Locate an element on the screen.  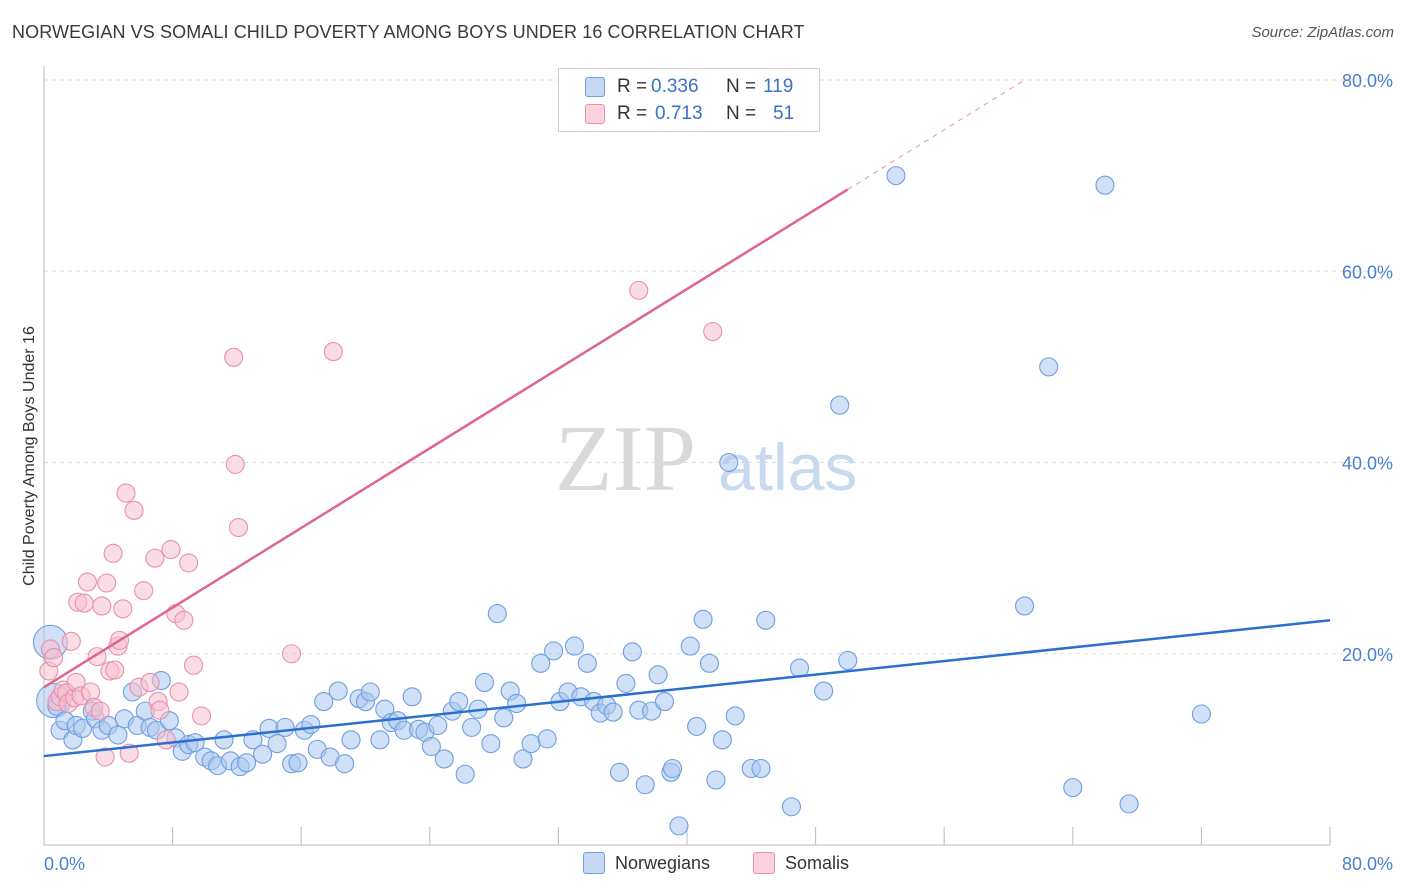
y-tick-label: 20.0% is located at coordinates (1367, 655).